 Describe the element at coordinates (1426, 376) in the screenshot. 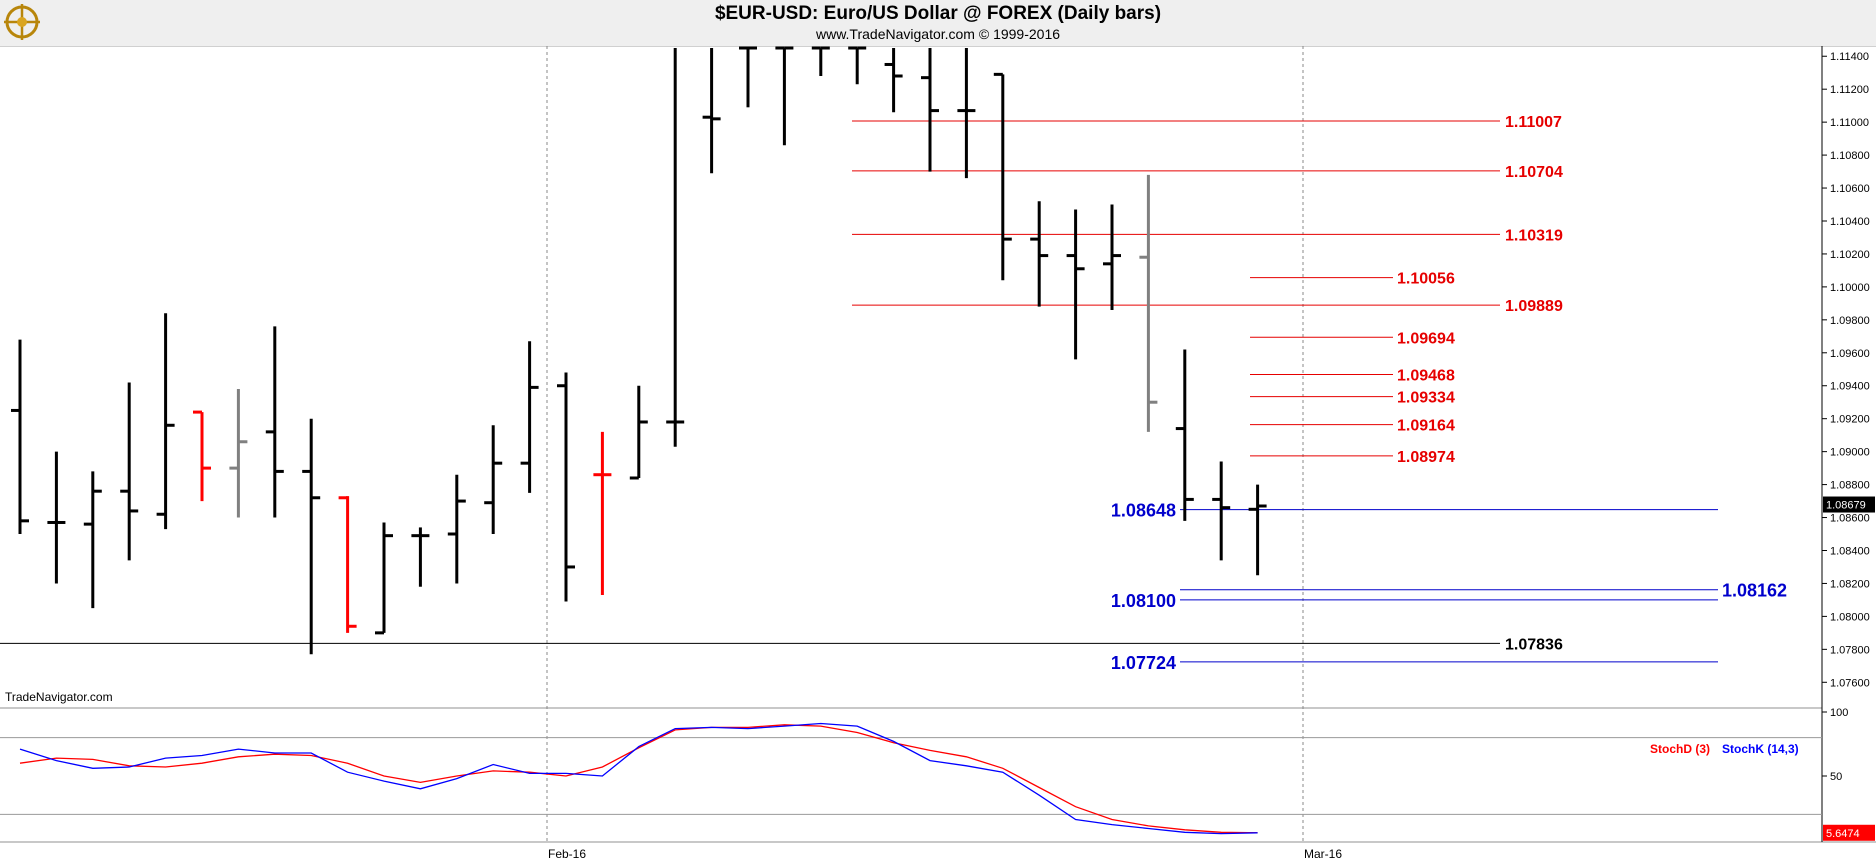

I see `level-label: 1.09468` at that location.